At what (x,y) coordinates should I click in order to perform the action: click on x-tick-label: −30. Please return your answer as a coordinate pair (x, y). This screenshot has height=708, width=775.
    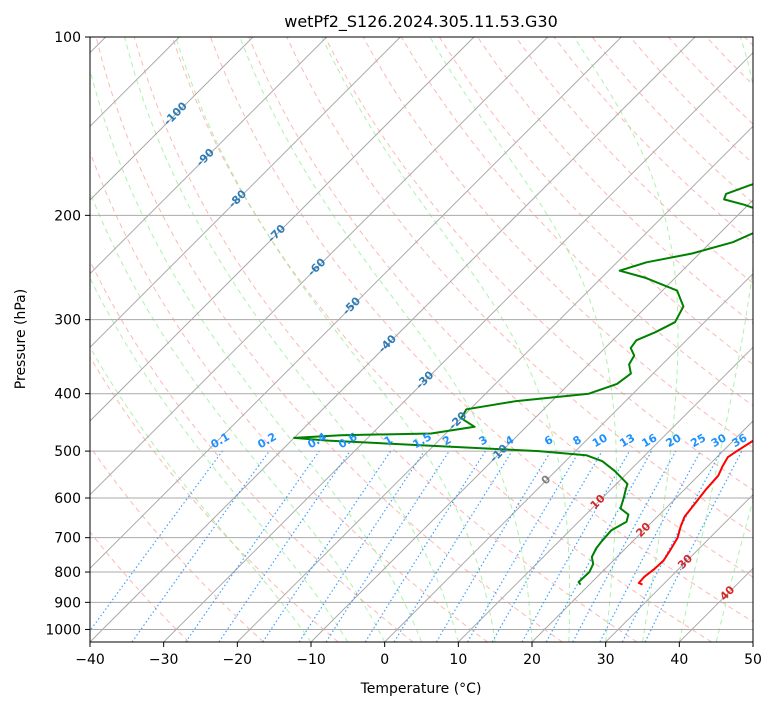
    Looking at the image, I should click on (164, 660).